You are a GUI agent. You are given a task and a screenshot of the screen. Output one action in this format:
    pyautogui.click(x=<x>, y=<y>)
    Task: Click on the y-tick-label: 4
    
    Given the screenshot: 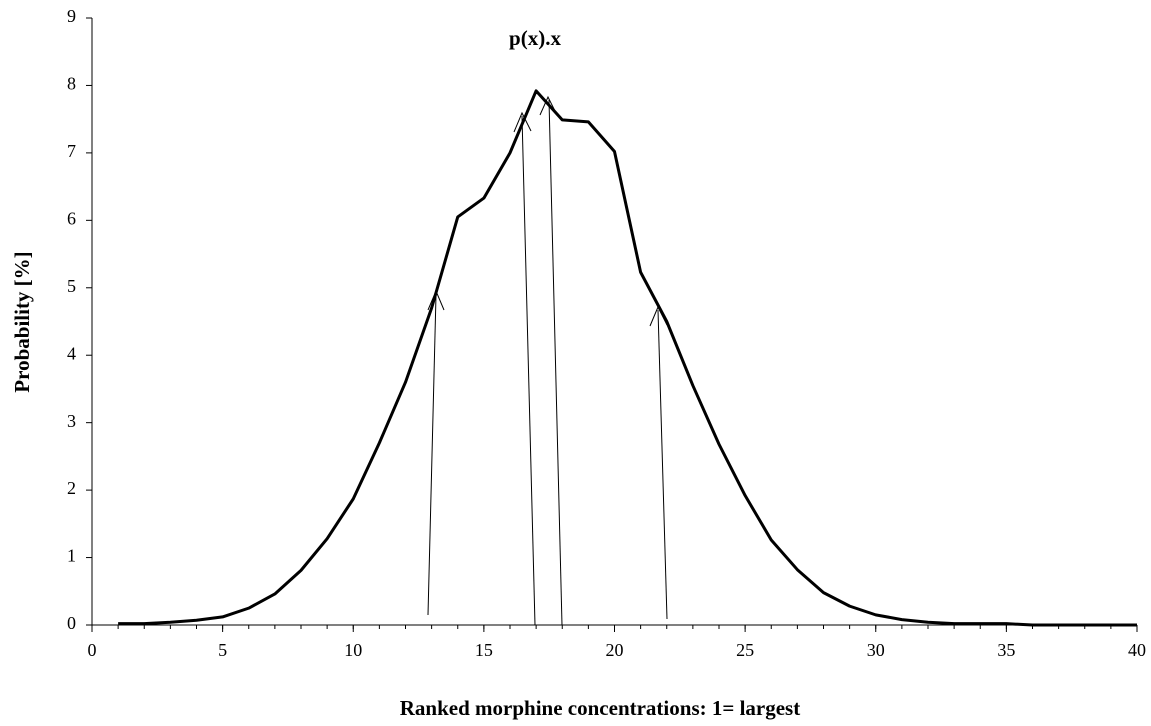 What is the action you would take?
    pyautogui.click(x=71, y=353)
    